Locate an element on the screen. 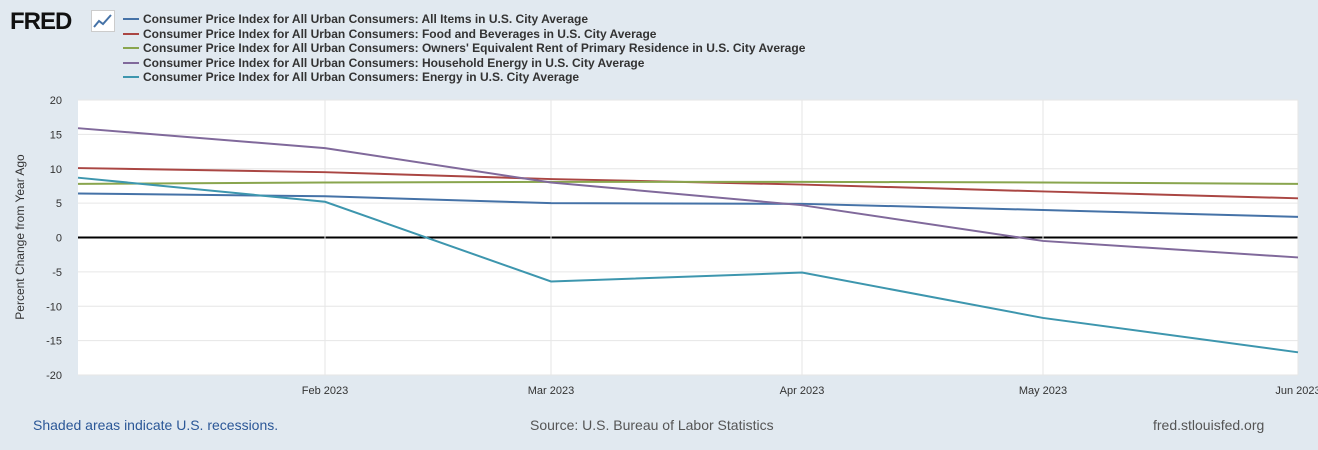 Image resolution: width=1318 pixels, height=450 pixels. y-tick-label: 10 is located at coordinates (56, 170).